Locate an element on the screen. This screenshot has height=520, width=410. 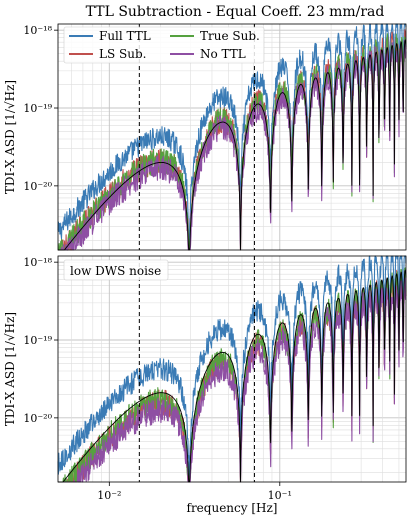
chart-title: TTL Subtraction - Equal Coeff. 23 mm/rad is located at coordinates (235, 12).